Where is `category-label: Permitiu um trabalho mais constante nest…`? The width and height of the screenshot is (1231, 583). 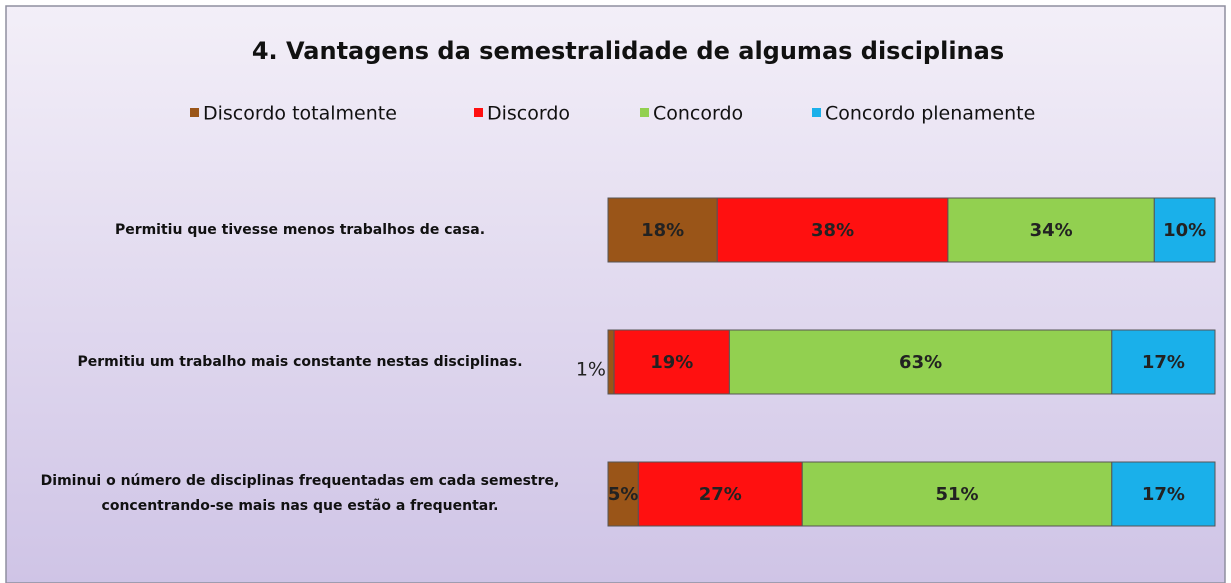
category-label: Permitiu um trabalho mais constante nest… is located at coordinates (300, 361).